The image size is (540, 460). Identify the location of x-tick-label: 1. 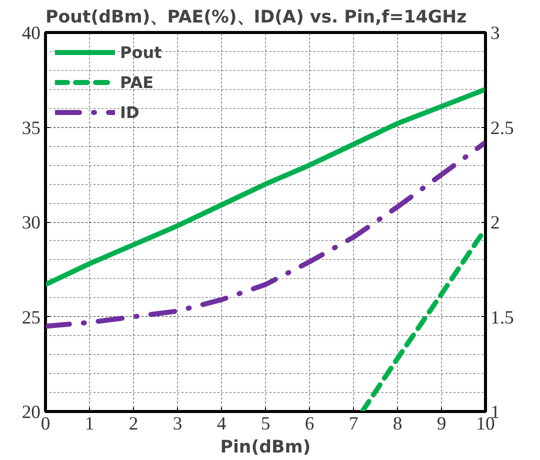
(89, 424).